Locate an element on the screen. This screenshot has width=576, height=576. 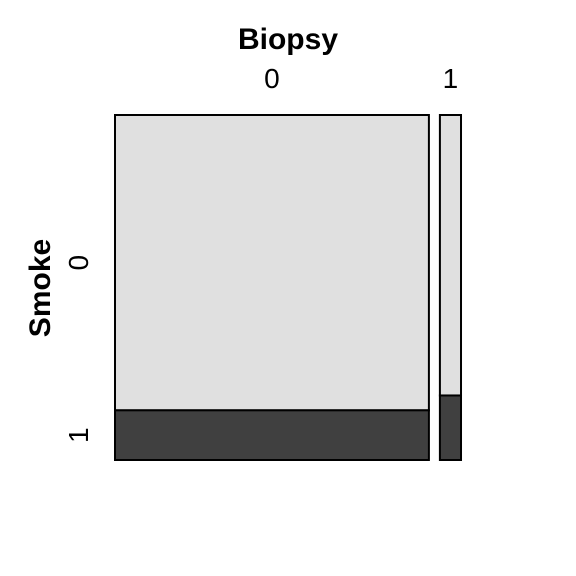
x-tick-label-0: 0 is located at coordinates (272, 78).